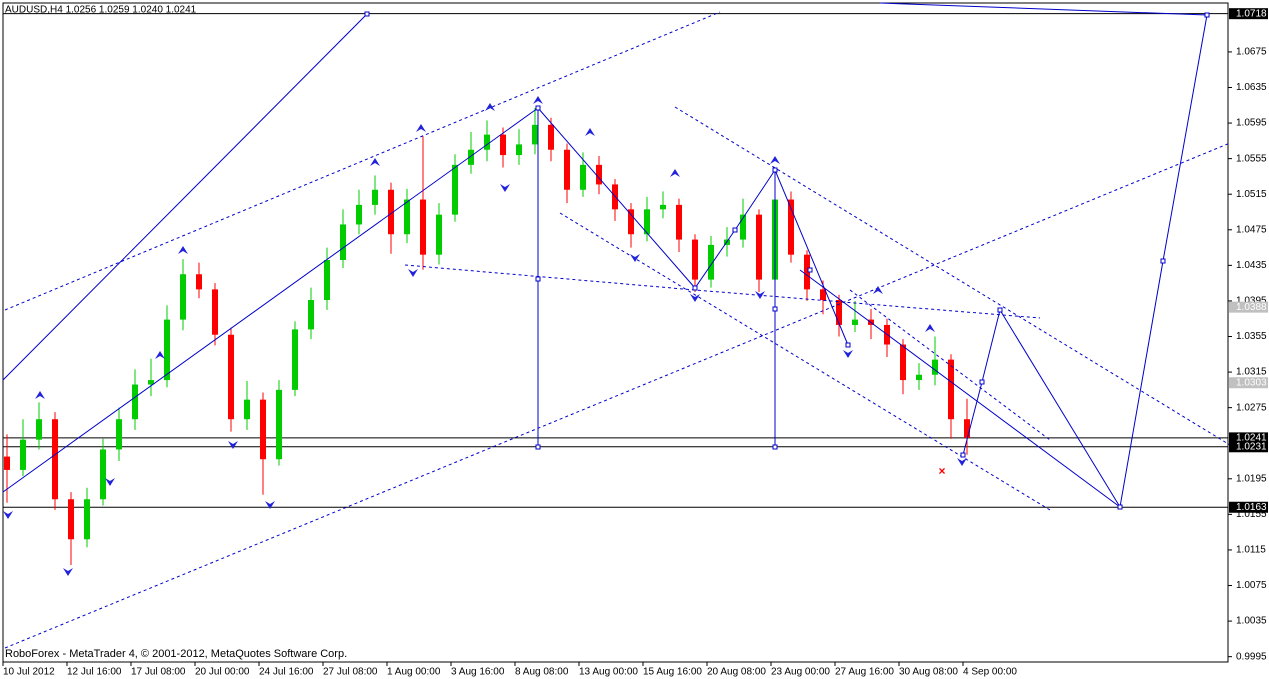  I want to click on chart-title: AUDUSD,H4 1.0256 1.0259 1.0240 1.0241, so click(101, 10).